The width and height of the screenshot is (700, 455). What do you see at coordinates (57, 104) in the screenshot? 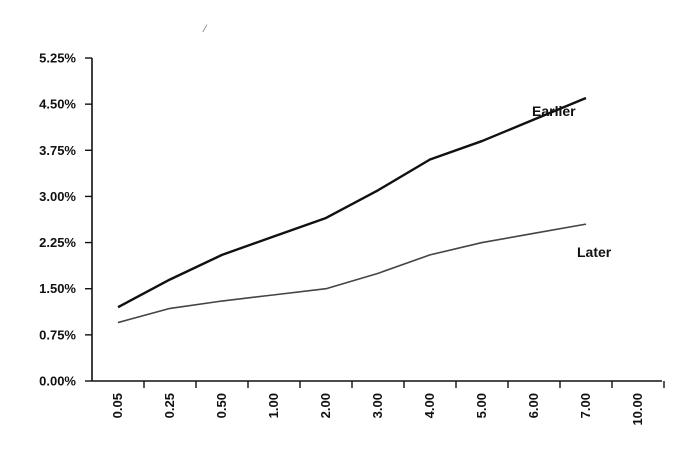
I see `y-tick-label: 4.50%` at bounding box center [57, 104].